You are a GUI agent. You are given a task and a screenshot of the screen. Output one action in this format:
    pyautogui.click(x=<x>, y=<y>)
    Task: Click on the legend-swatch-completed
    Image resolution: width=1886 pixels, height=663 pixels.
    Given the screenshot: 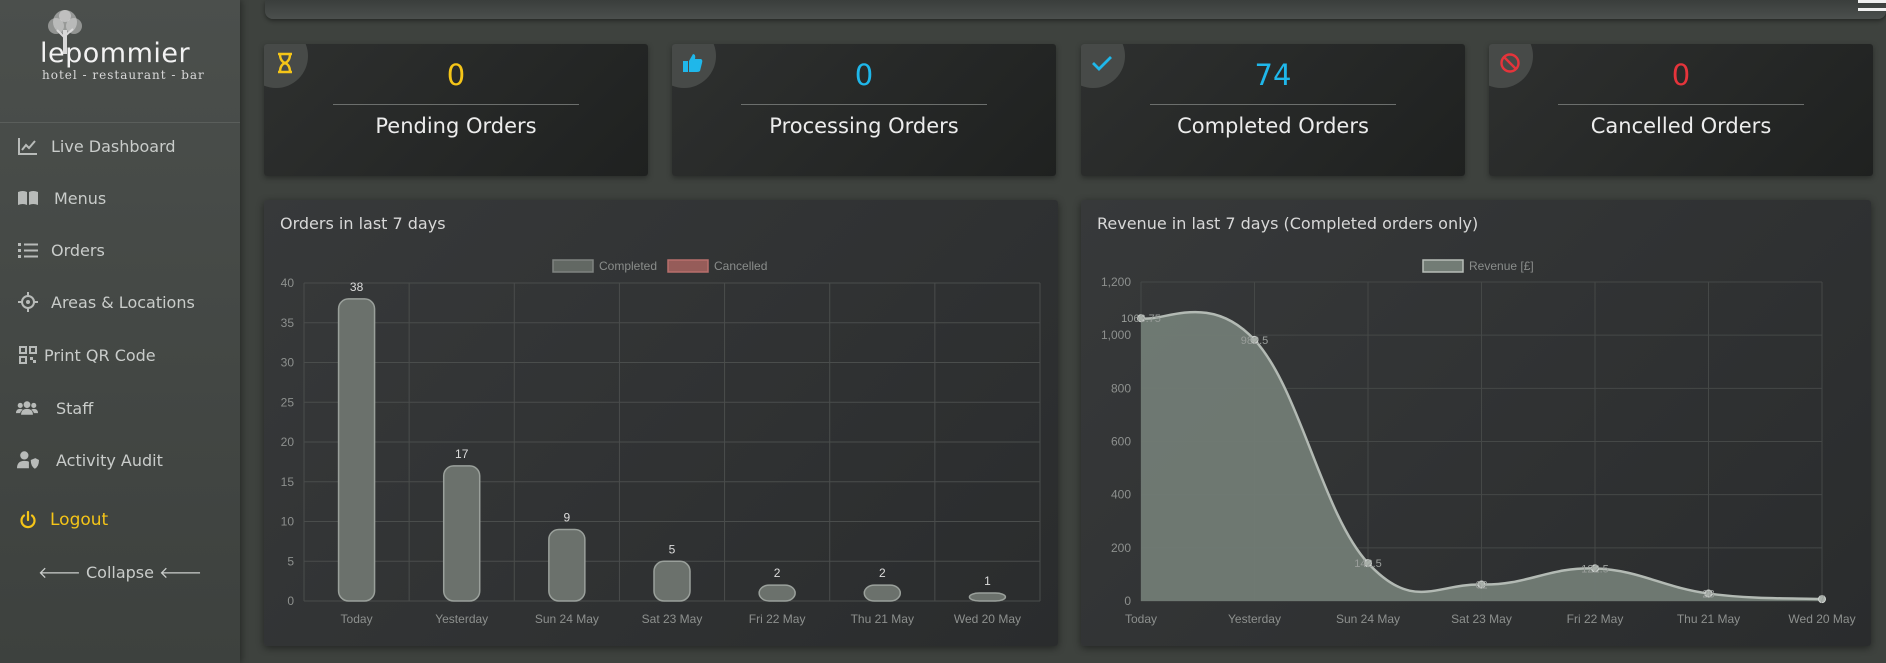 What is the action you would take?
    pyautogui.click(x=573, y=266)
    